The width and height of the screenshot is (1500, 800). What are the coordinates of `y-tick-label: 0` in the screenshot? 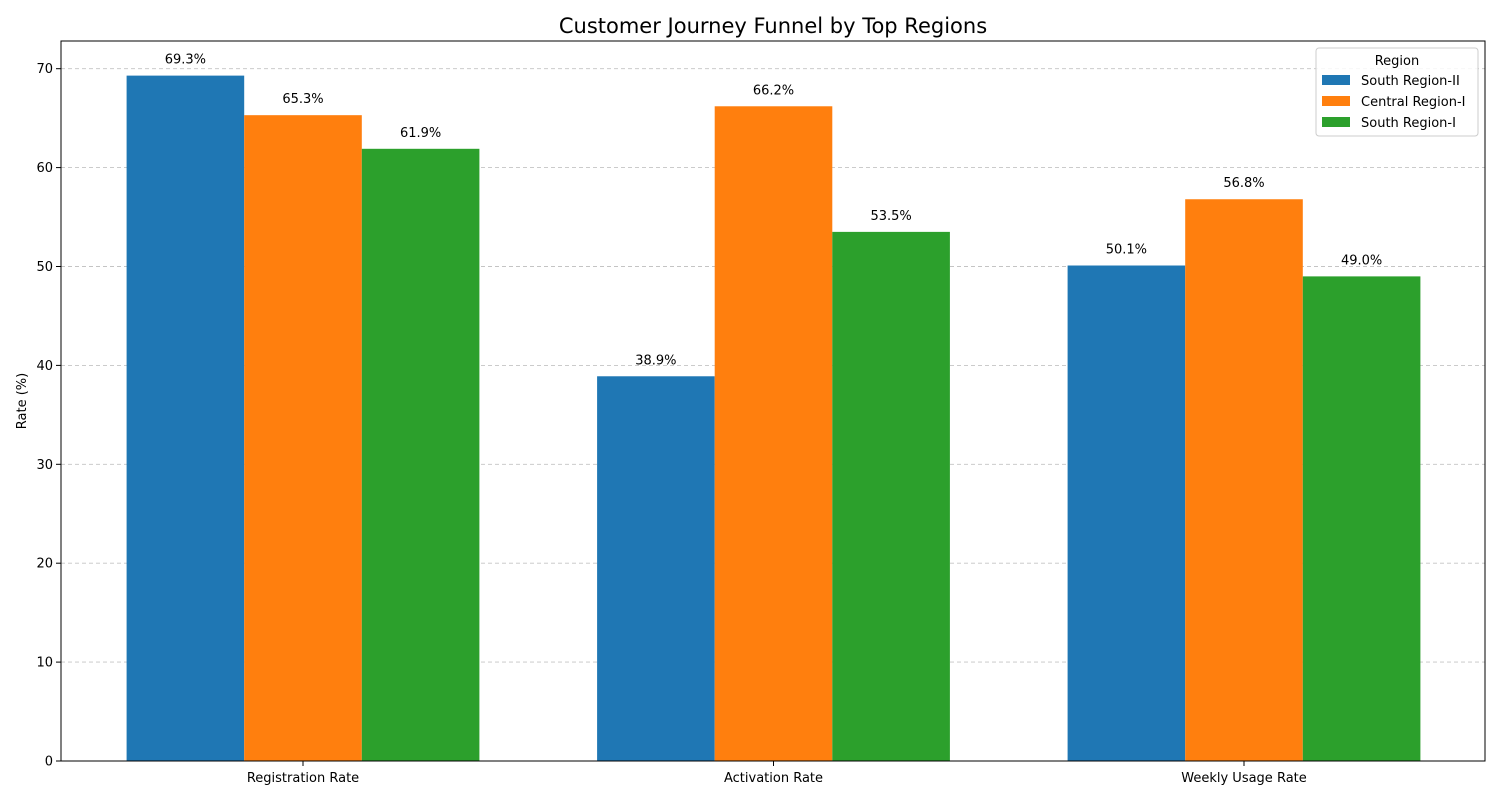 It's located at (49, 762).